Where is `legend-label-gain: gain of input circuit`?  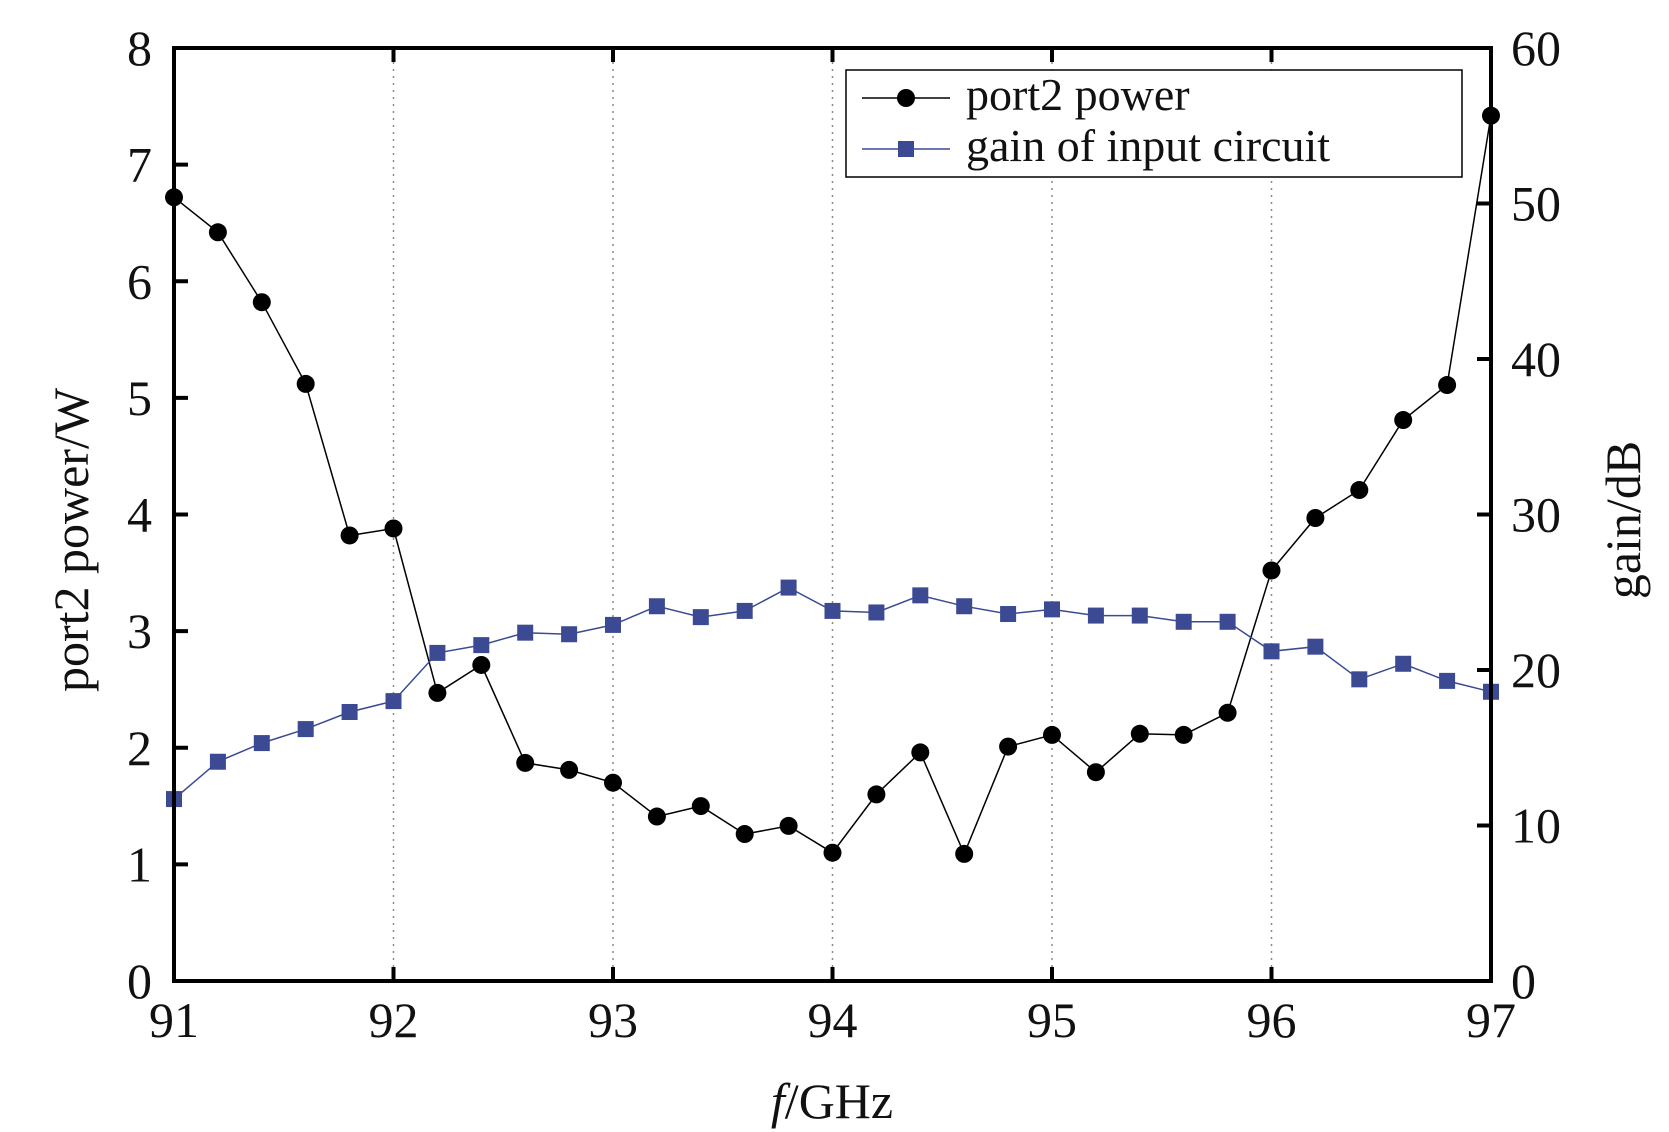
legend-label-gain: gain of input circuit is located at coordinates (1148, 145).